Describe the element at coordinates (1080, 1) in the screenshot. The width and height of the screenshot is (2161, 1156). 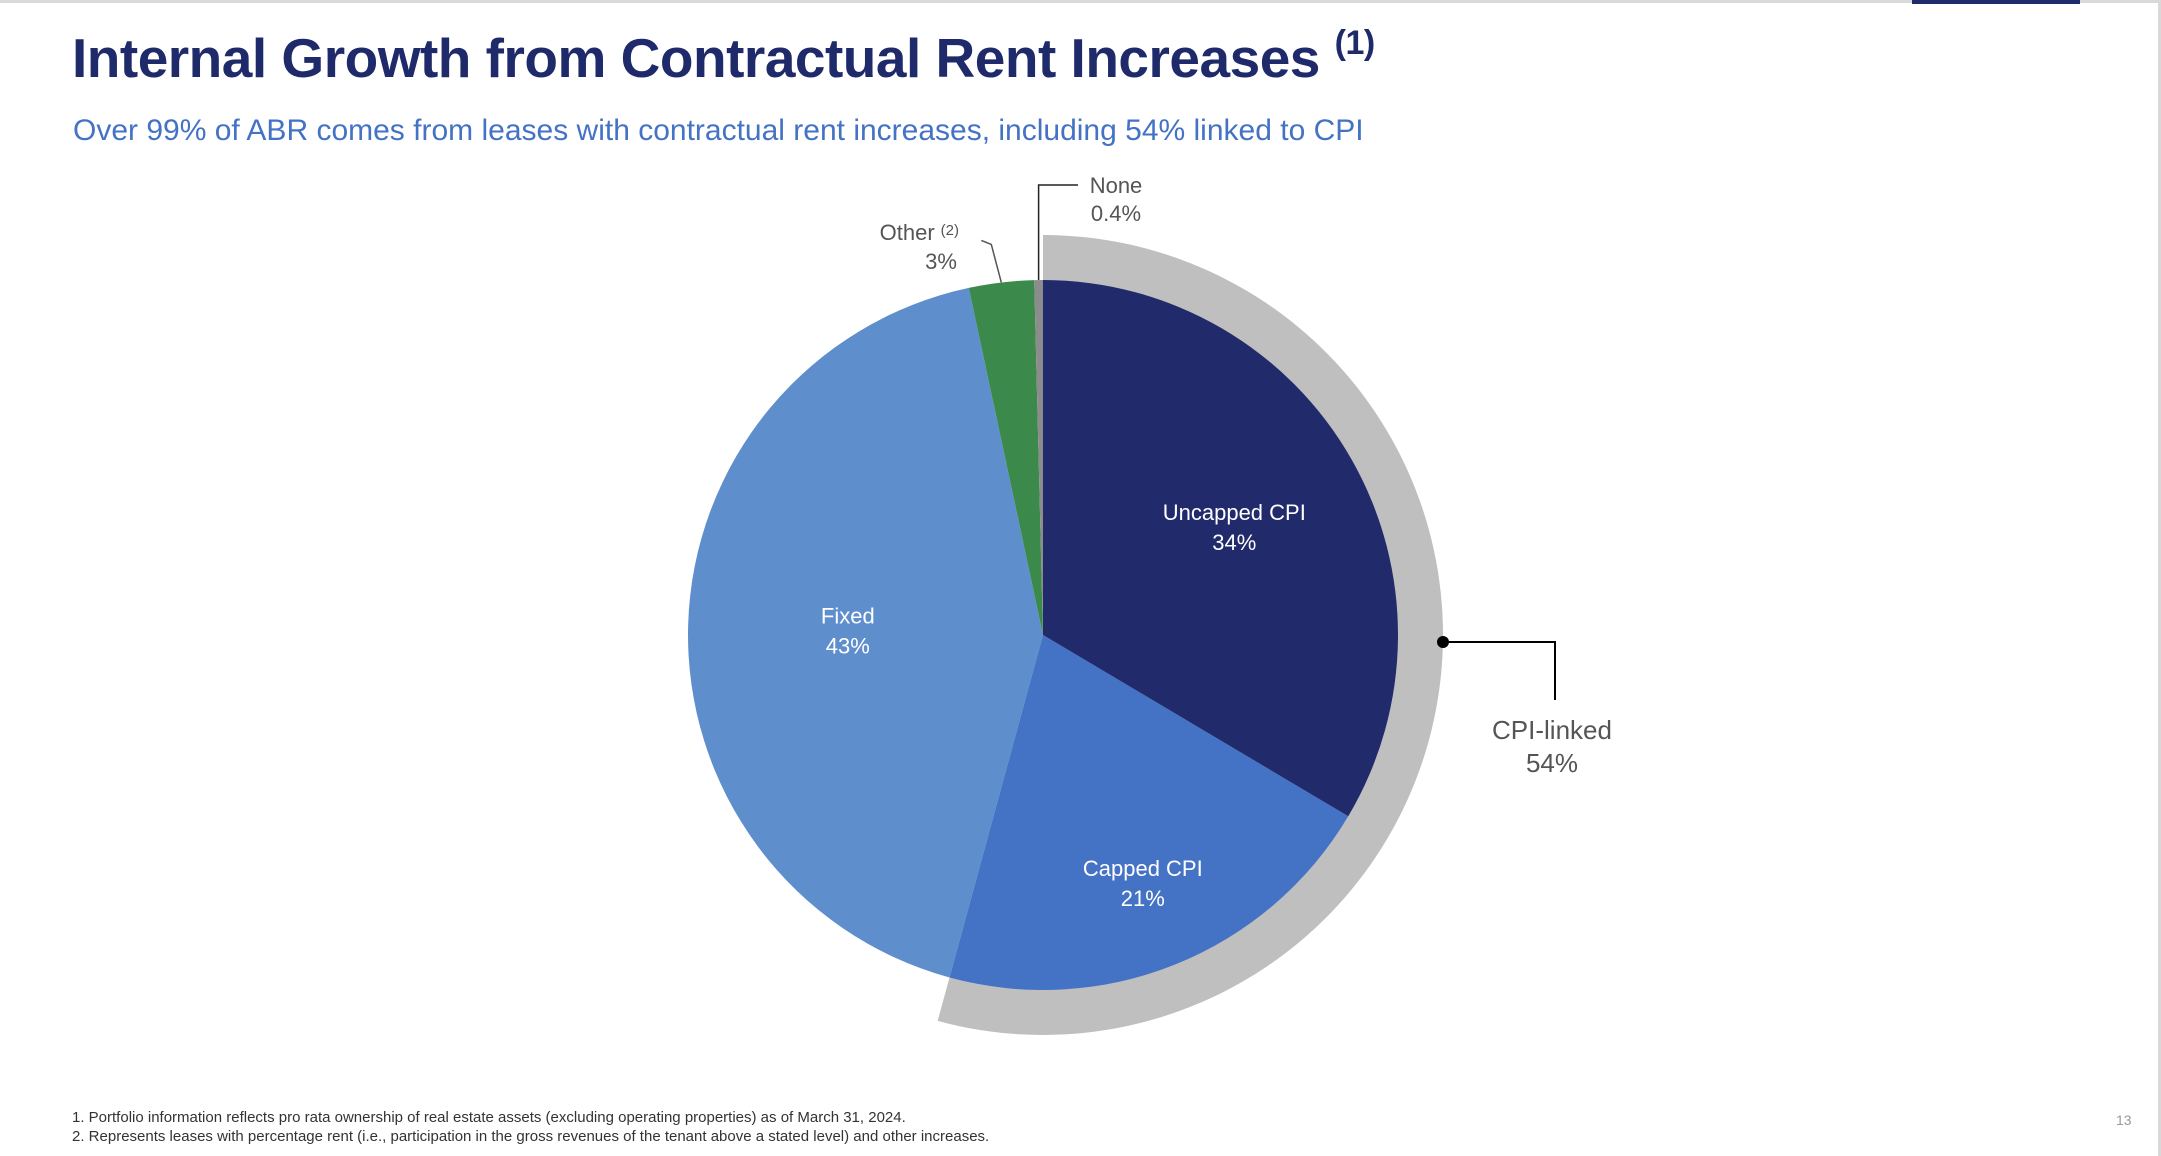
I see `top-rule` at that location.